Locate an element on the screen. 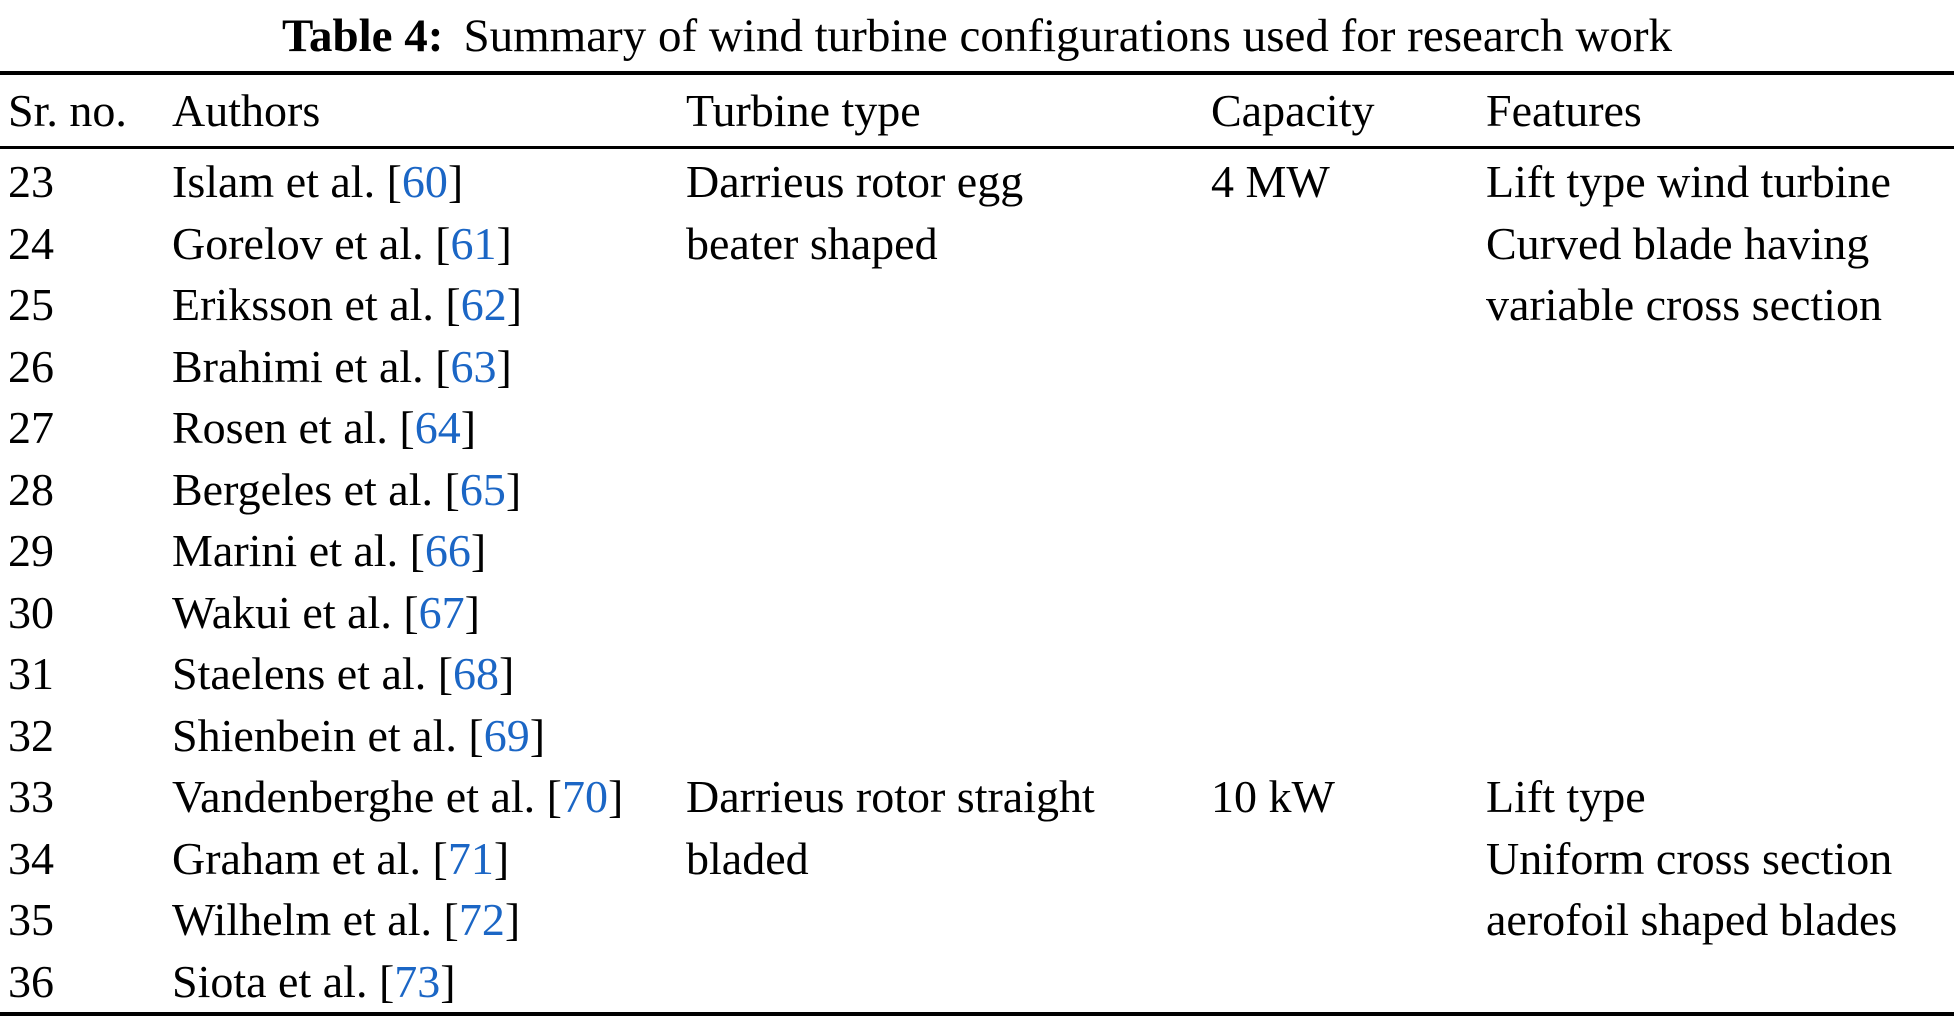 Image resolution: width=1954 pixels, height=1025 pixels. sr-no-cell: 33 is located at coordinates (31, 796).